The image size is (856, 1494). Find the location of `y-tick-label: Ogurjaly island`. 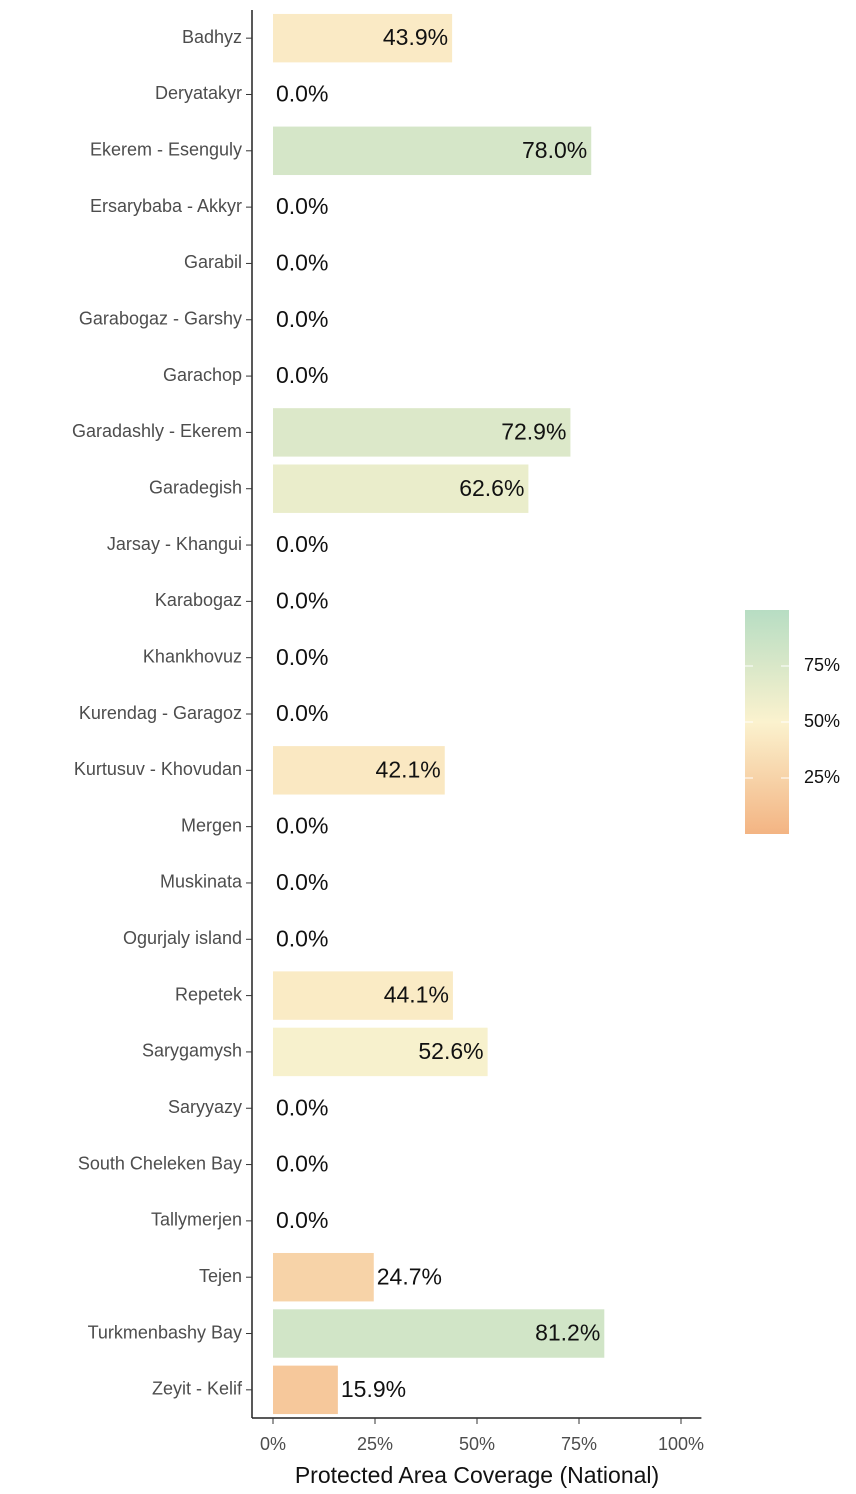

y-tick-label: Ogurjaly island is located at coordinates (182, 938).